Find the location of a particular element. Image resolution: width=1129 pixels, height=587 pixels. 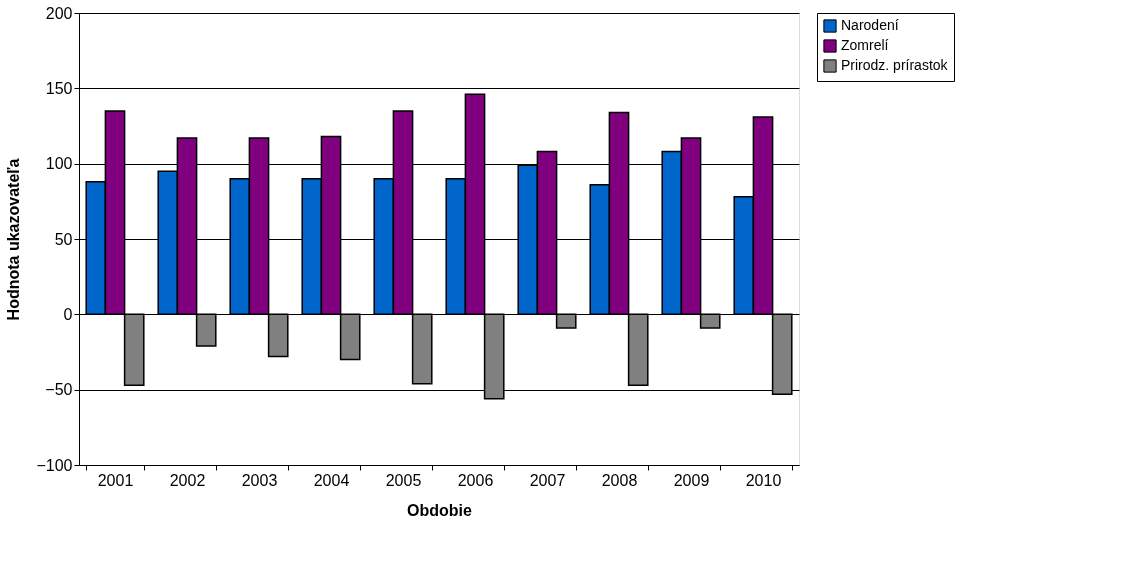

legend-label: Narodení is located at coordinates (870, 25).